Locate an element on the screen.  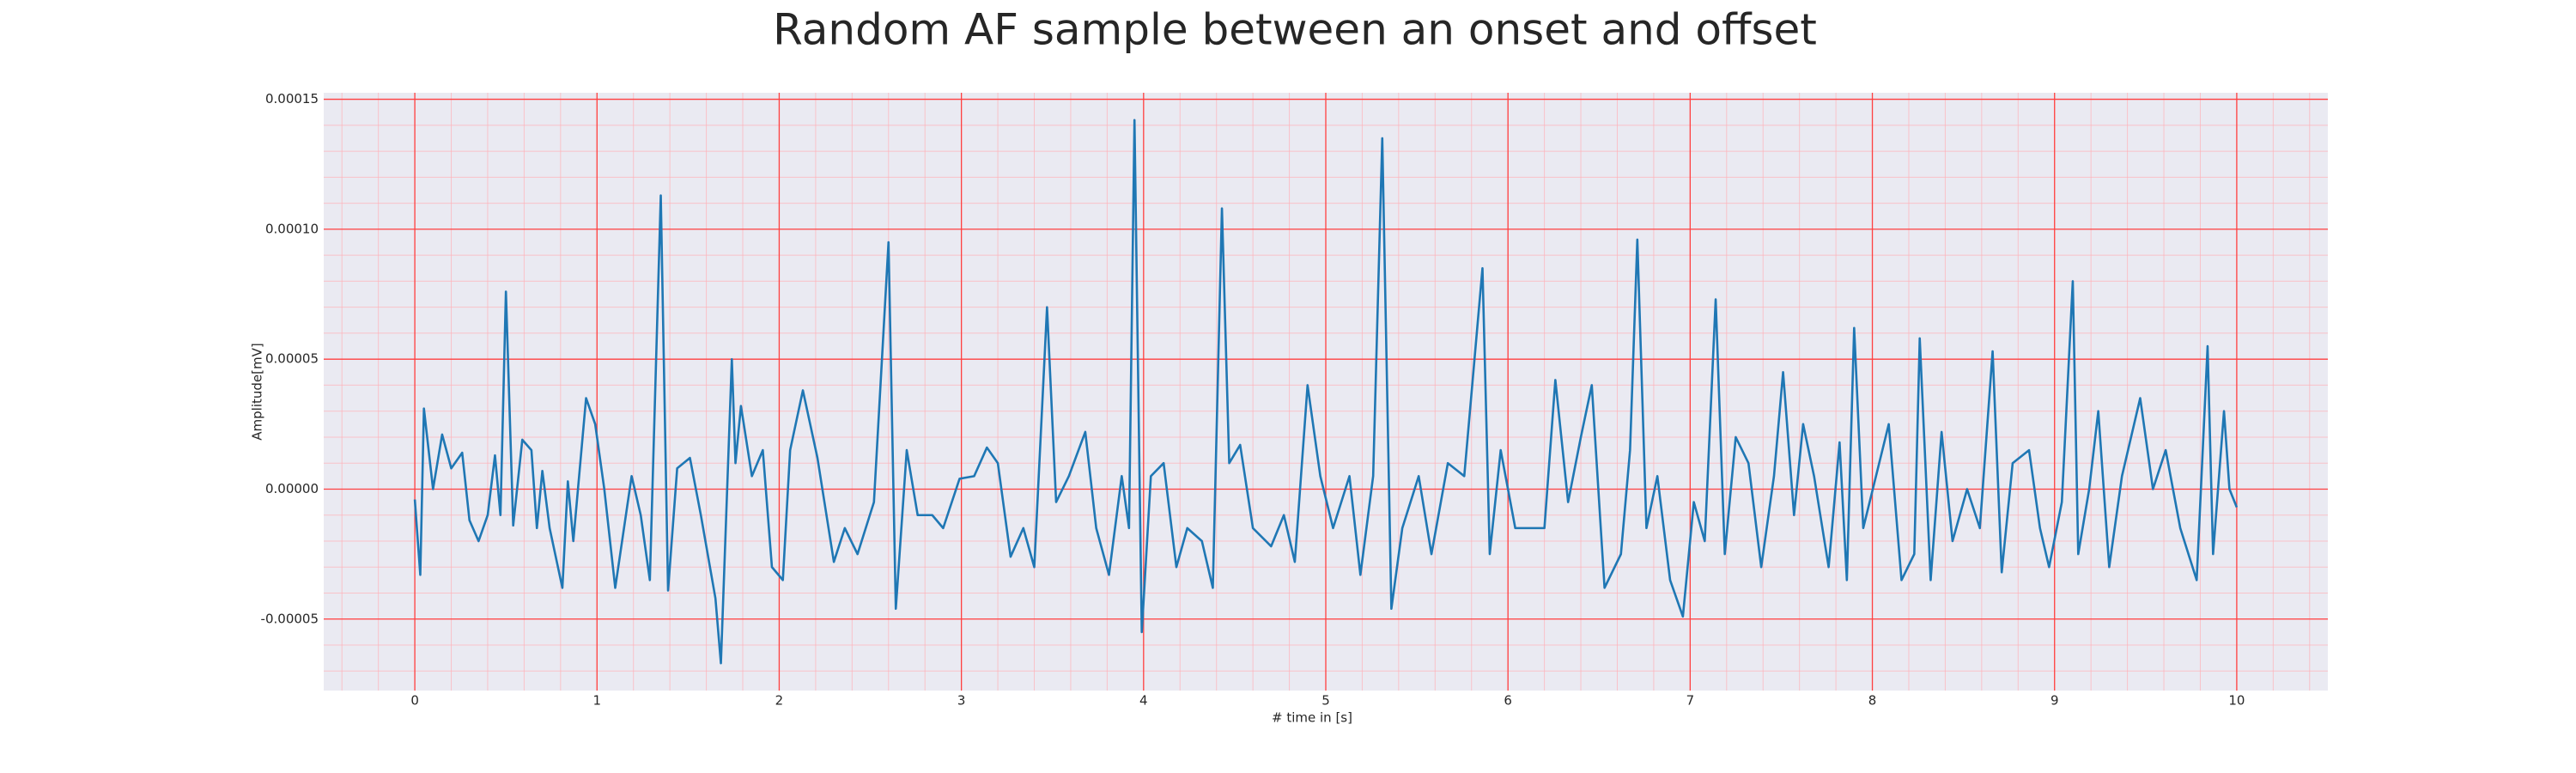
x-tick-label: 9 is located at coordinates (2054, 701).